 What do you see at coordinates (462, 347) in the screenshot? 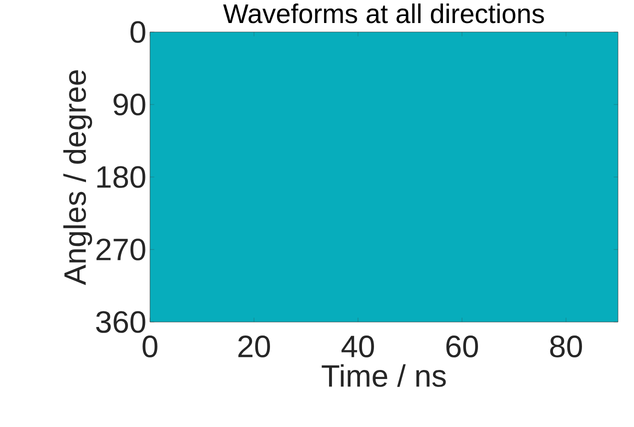
I see `x-tick-label: 60` at bounding box center [462, 347].